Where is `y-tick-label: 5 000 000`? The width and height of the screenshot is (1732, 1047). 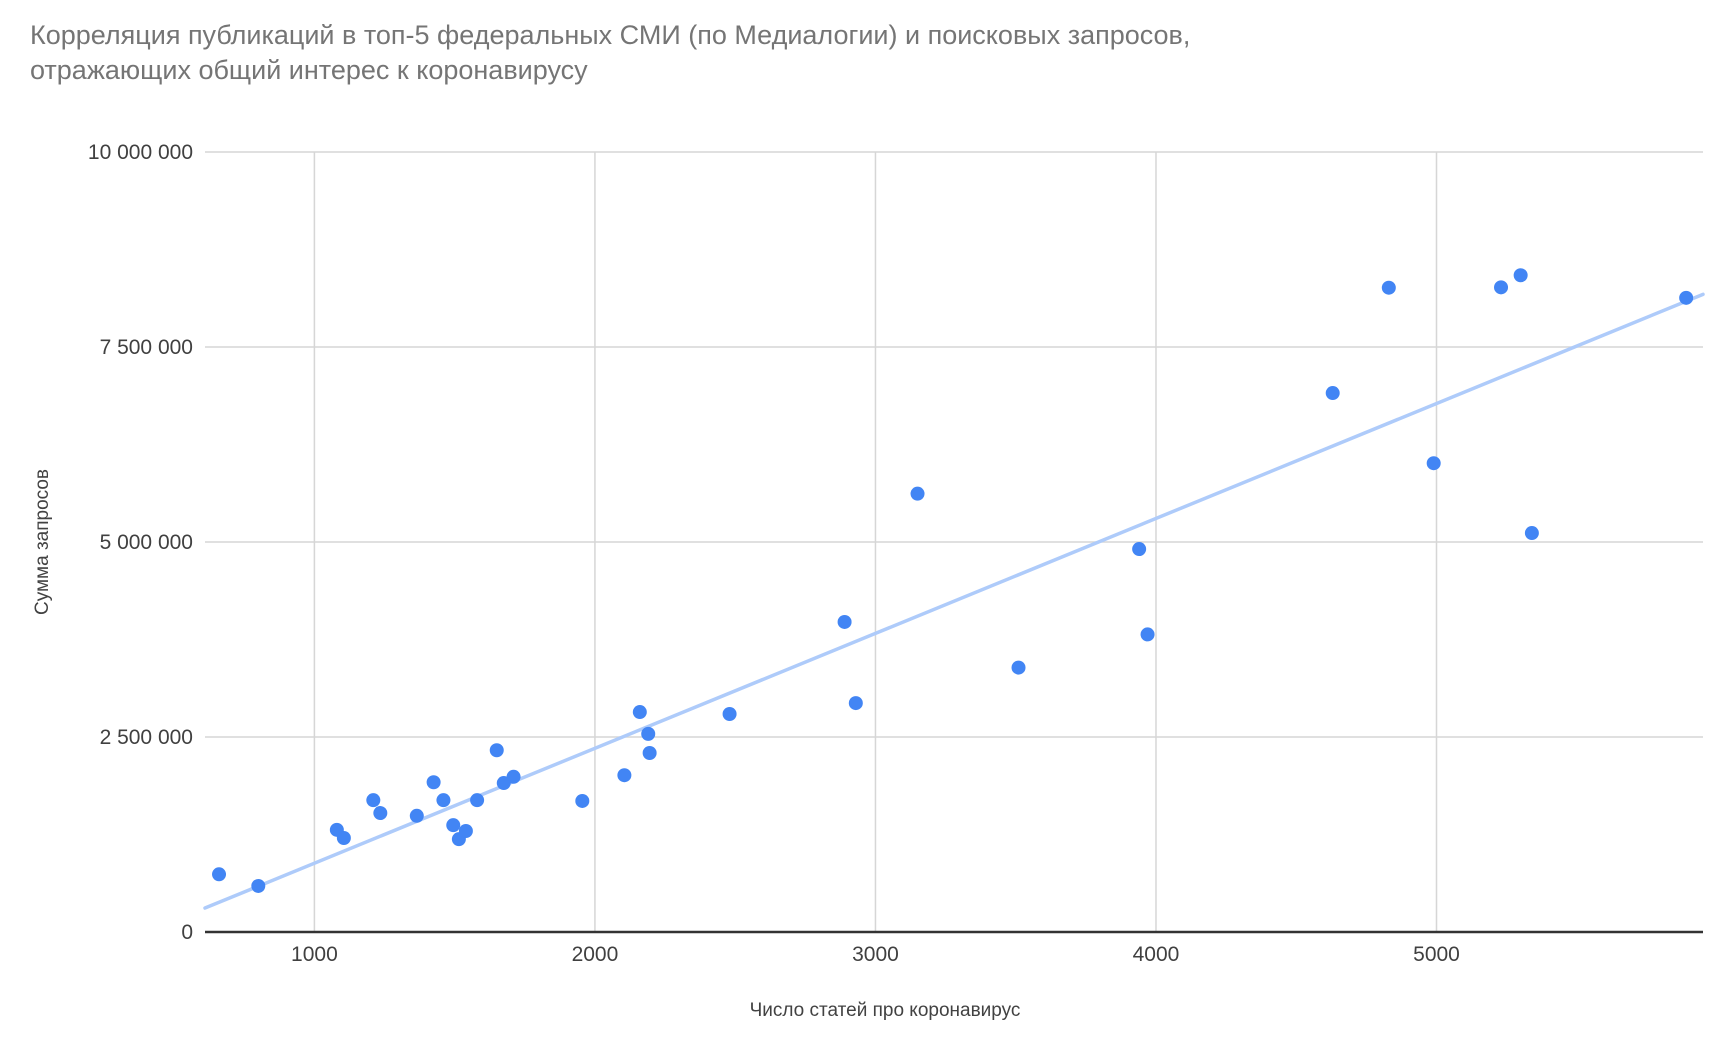
y-tick-label: 5 000 000 is located at coordinates (146, 542).